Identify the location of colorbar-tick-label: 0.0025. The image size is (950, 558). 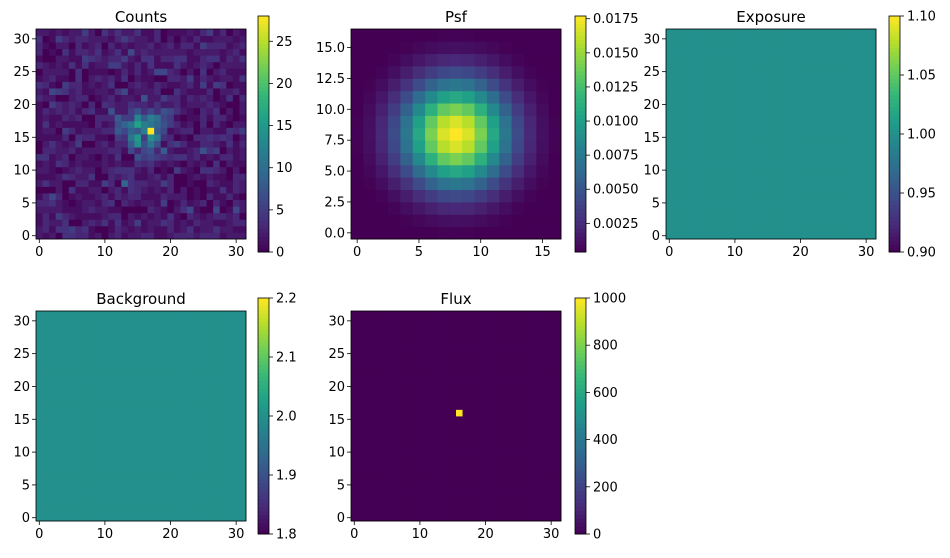
(616, 224).